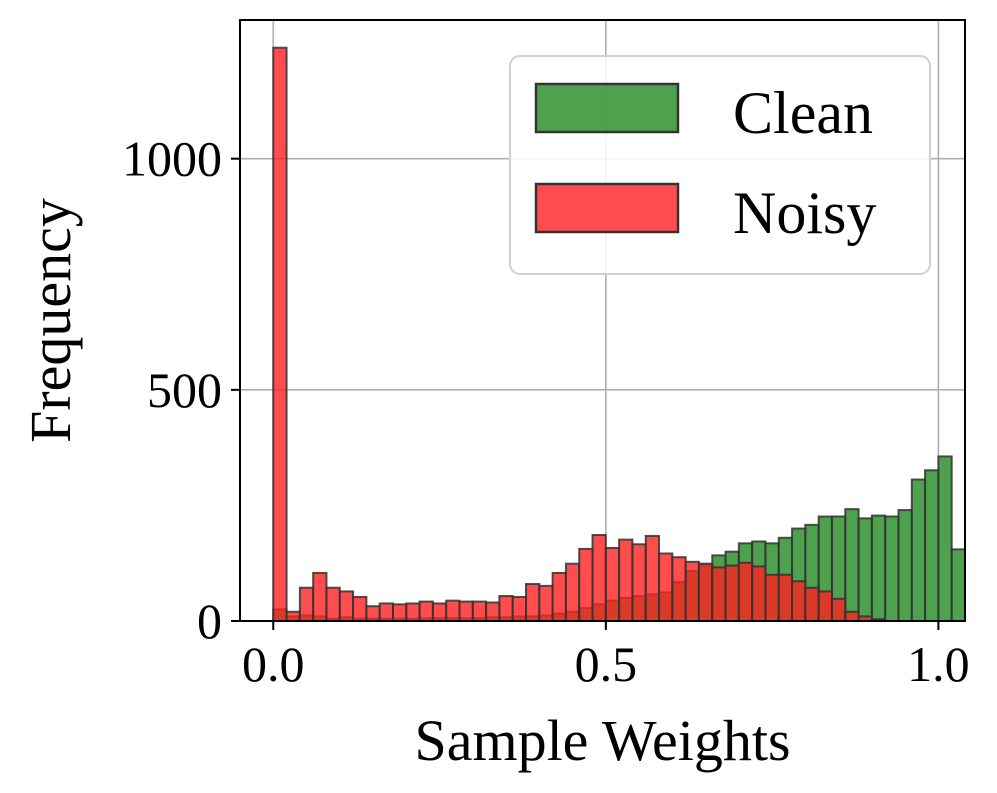 The width and height of the screenshot is (997, 793). I want to click on legend-label-clean: Clean, so click(803, 113).